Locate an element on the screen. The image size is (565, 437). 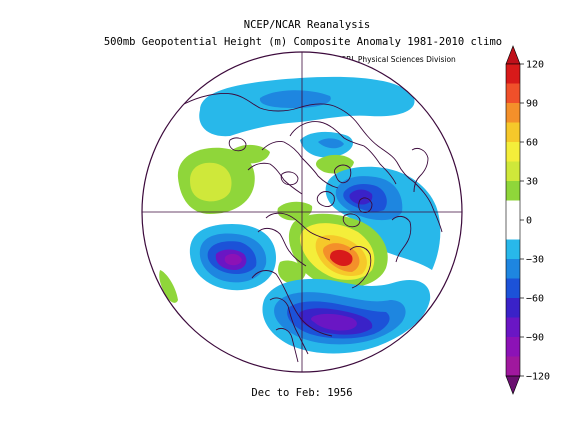
eastern-us-negative-anomaly is located at coordinates (346, 316).